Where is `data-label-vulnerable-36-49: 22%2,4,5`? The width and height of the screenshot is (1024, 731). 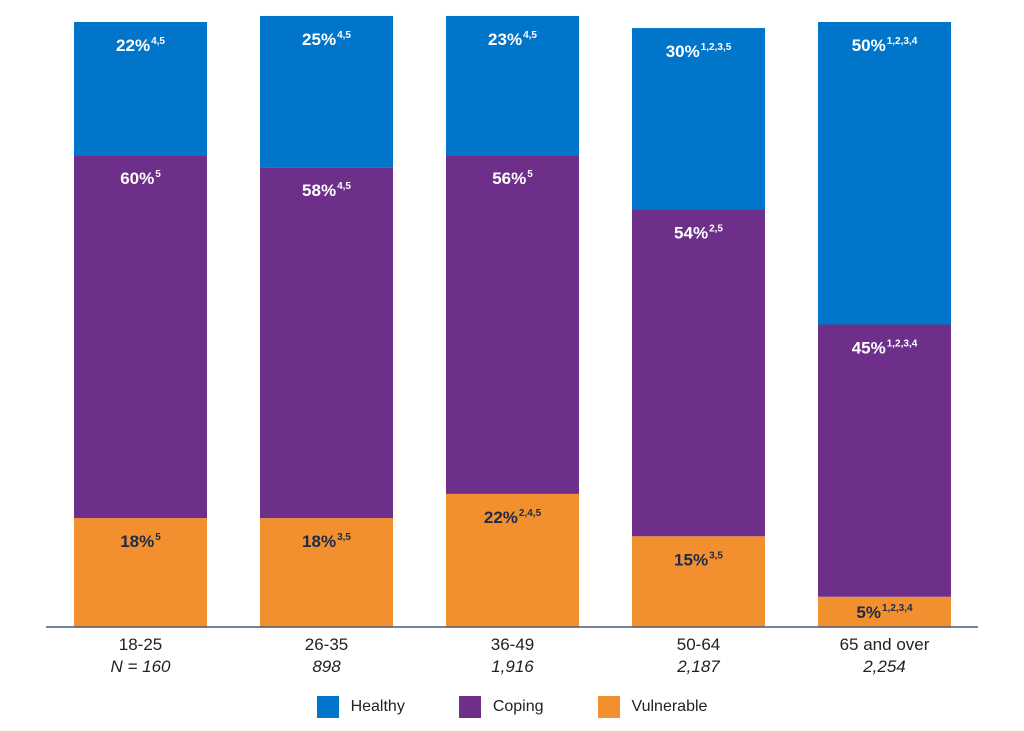
data-label-vulnerable-36-49: 22%2,4,5 is located at coordinates (513, 517).